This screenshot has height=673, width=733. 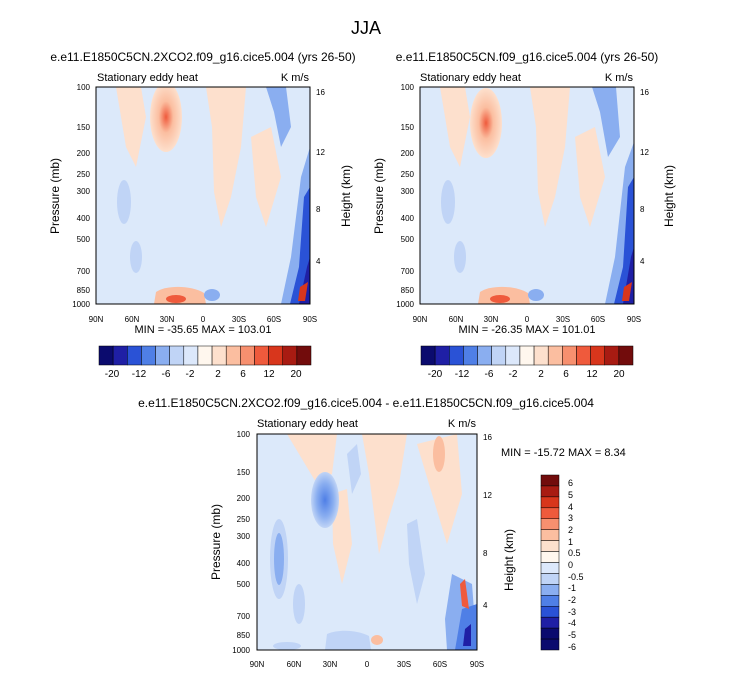 I want to click on panel-diff-units: K m/s, so click(x=462, y=424).